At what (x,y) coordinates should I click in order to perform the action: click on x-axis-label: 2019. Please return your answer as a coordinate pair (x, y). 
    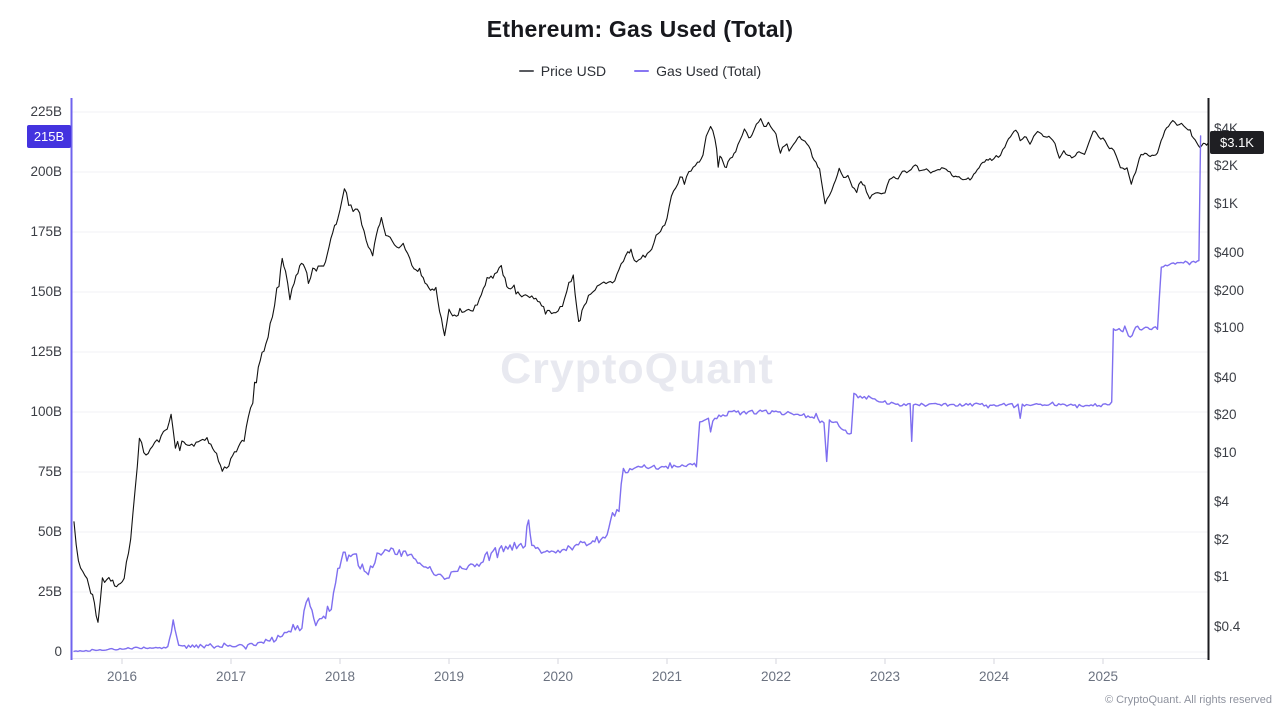
    Looking at the image, I should click on (449, 676).